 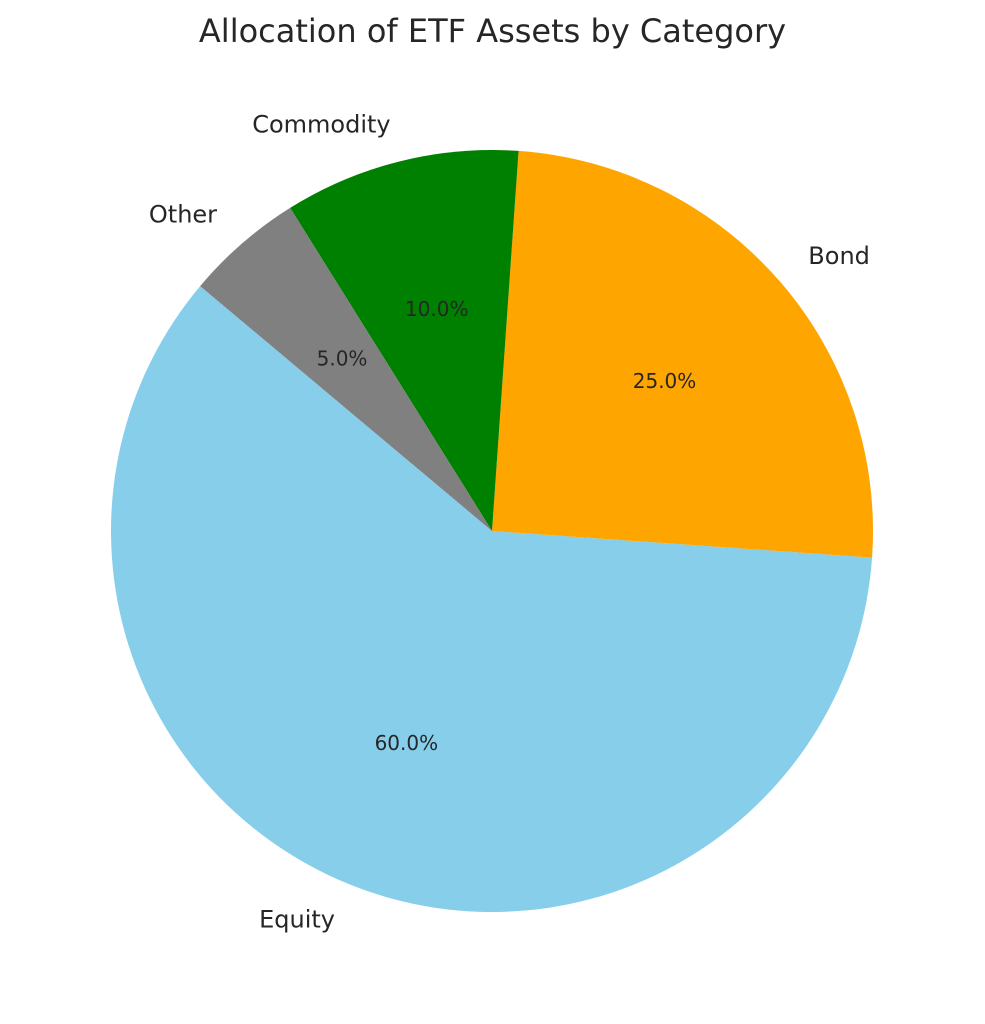 I want to click on pie-slice-commodity, so click(x=404, y=341).